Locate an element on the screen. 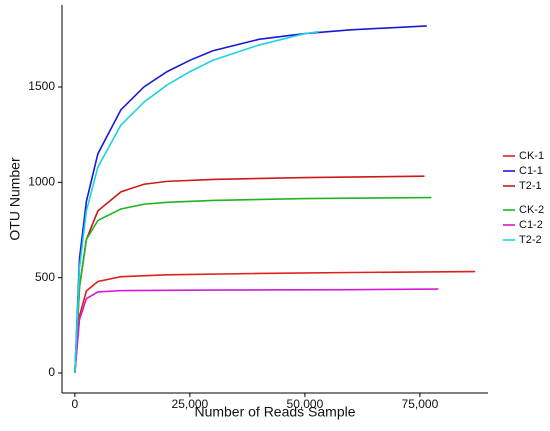 The width and height of the screenshot is (550, 431). y-tick-label: 1500 is located at coordinates (41, 86).